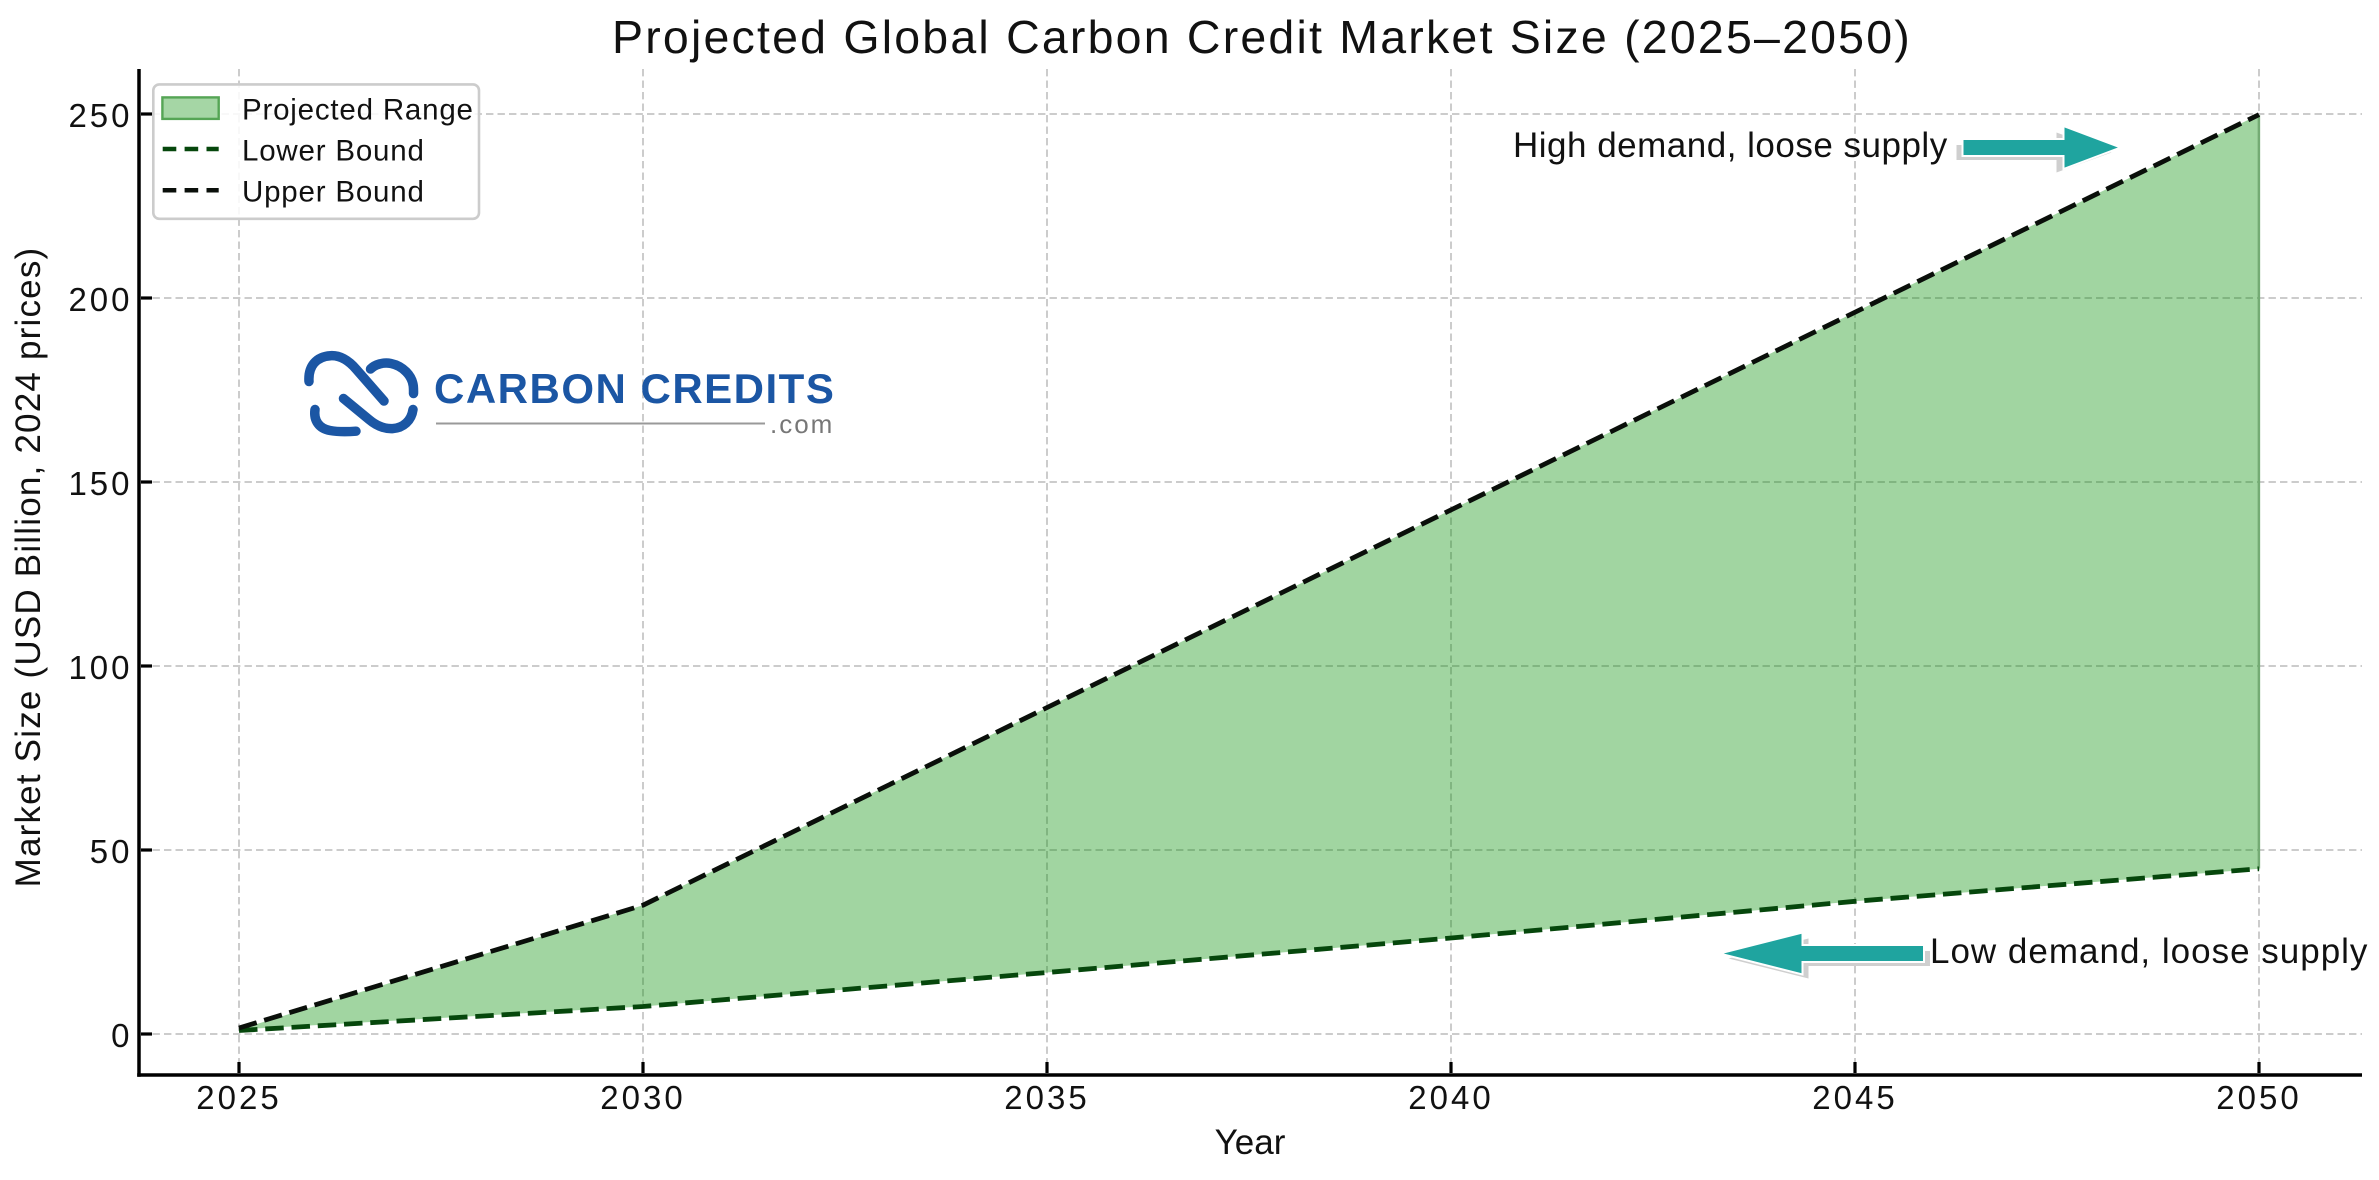 Image resolution: width=2379 pixels, height=1180 pixels. I want to click on svg-text: 2030, so click(642, 1097).